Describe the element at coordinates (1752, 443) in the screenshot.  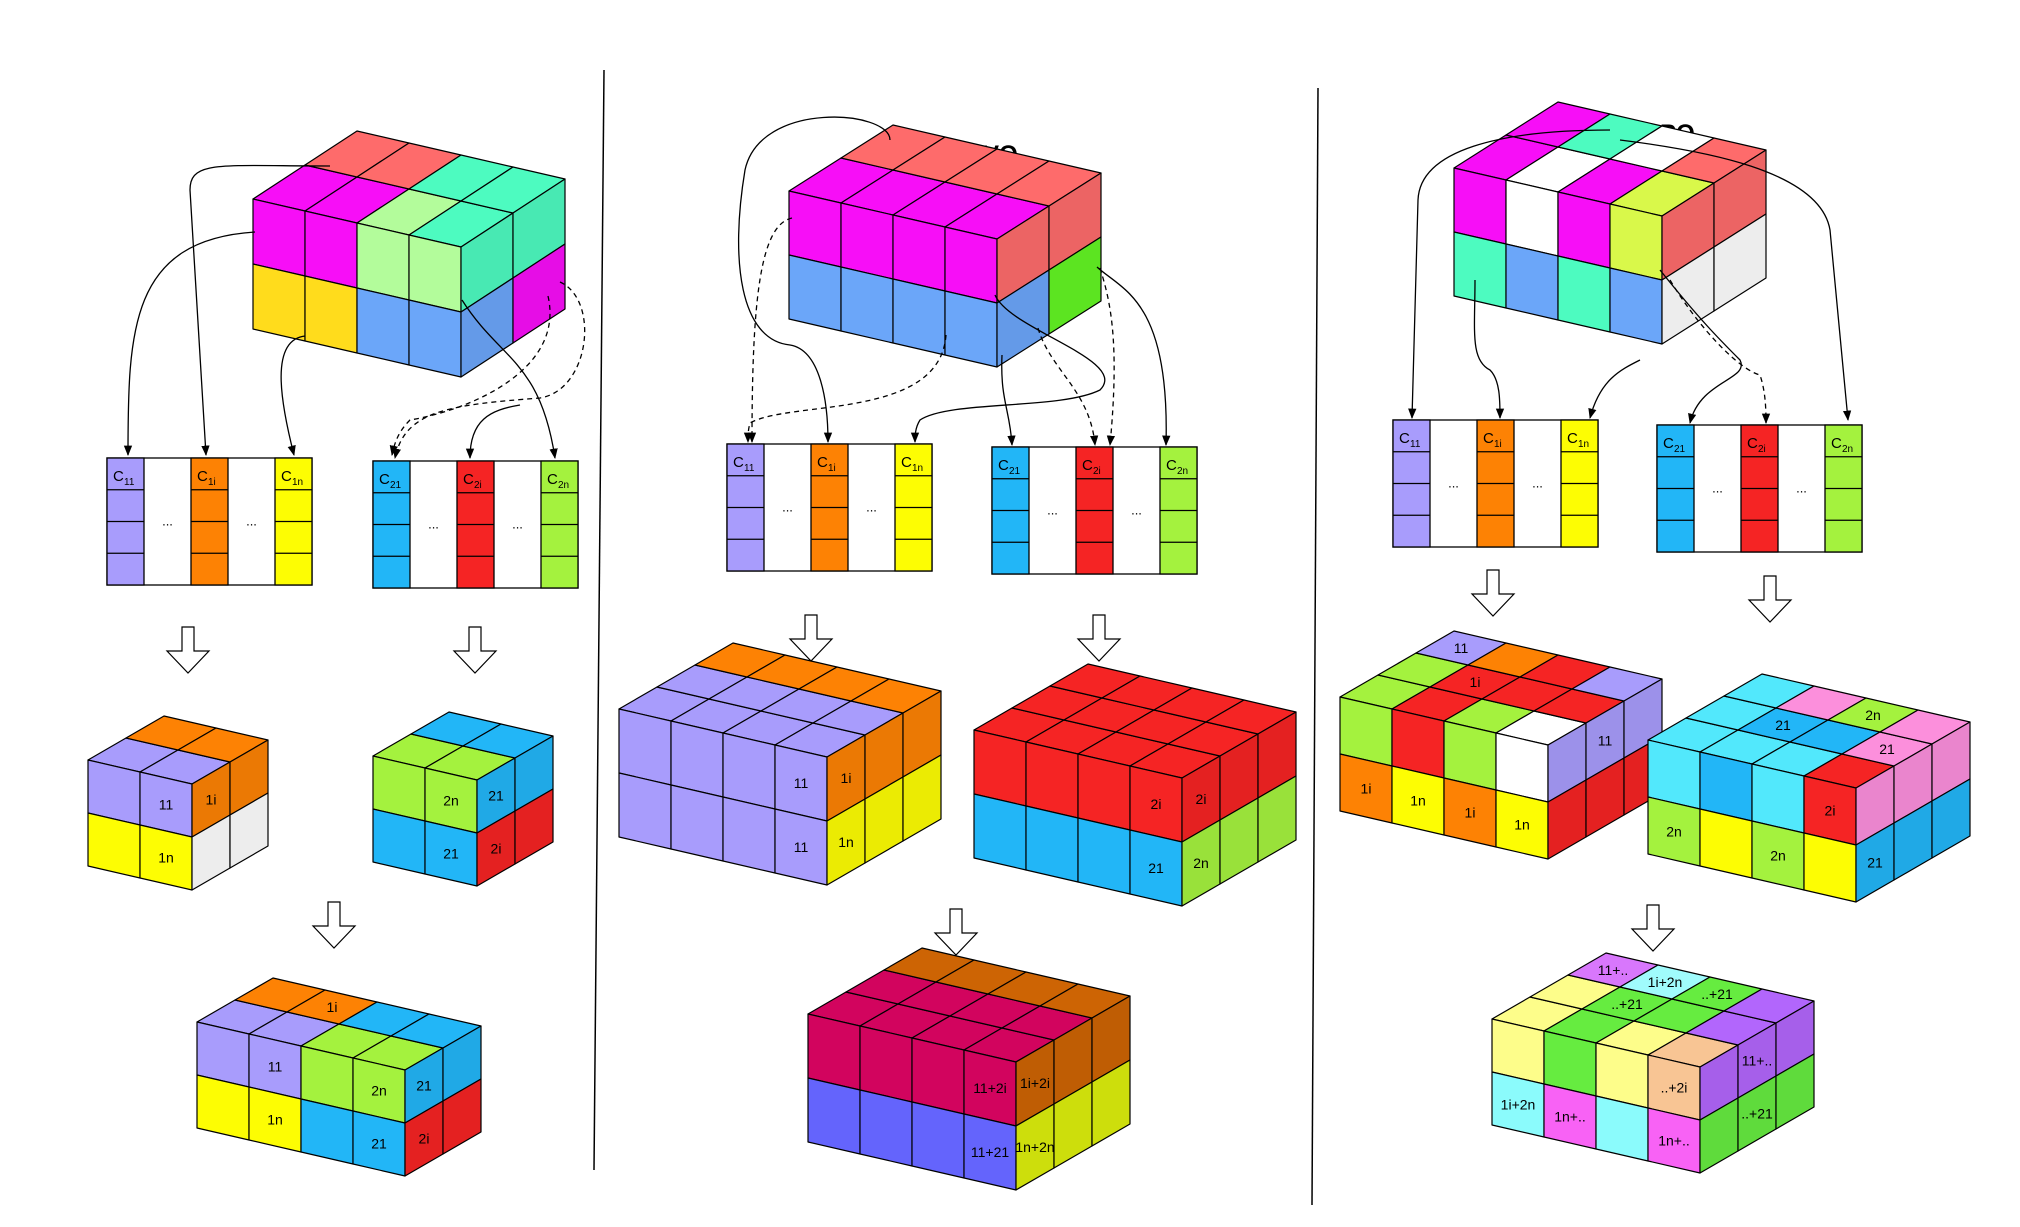
I see `codebook-label-c2i: C` at that location.